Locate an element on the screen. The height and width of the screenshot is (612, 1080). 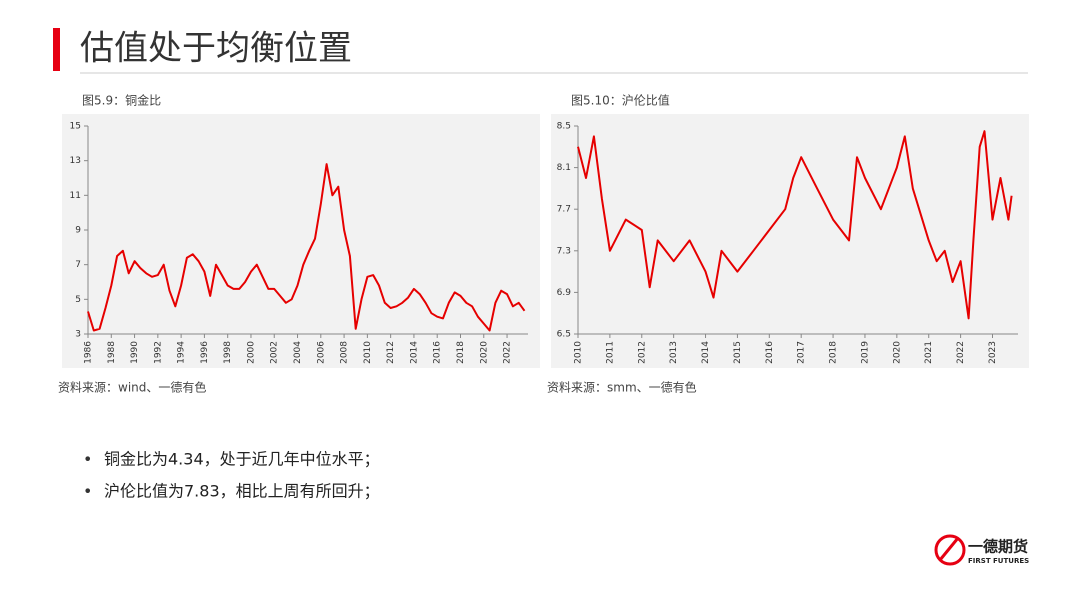
logo: 一德期货 FIRST FUTURES is located at coordinates (981, 550).